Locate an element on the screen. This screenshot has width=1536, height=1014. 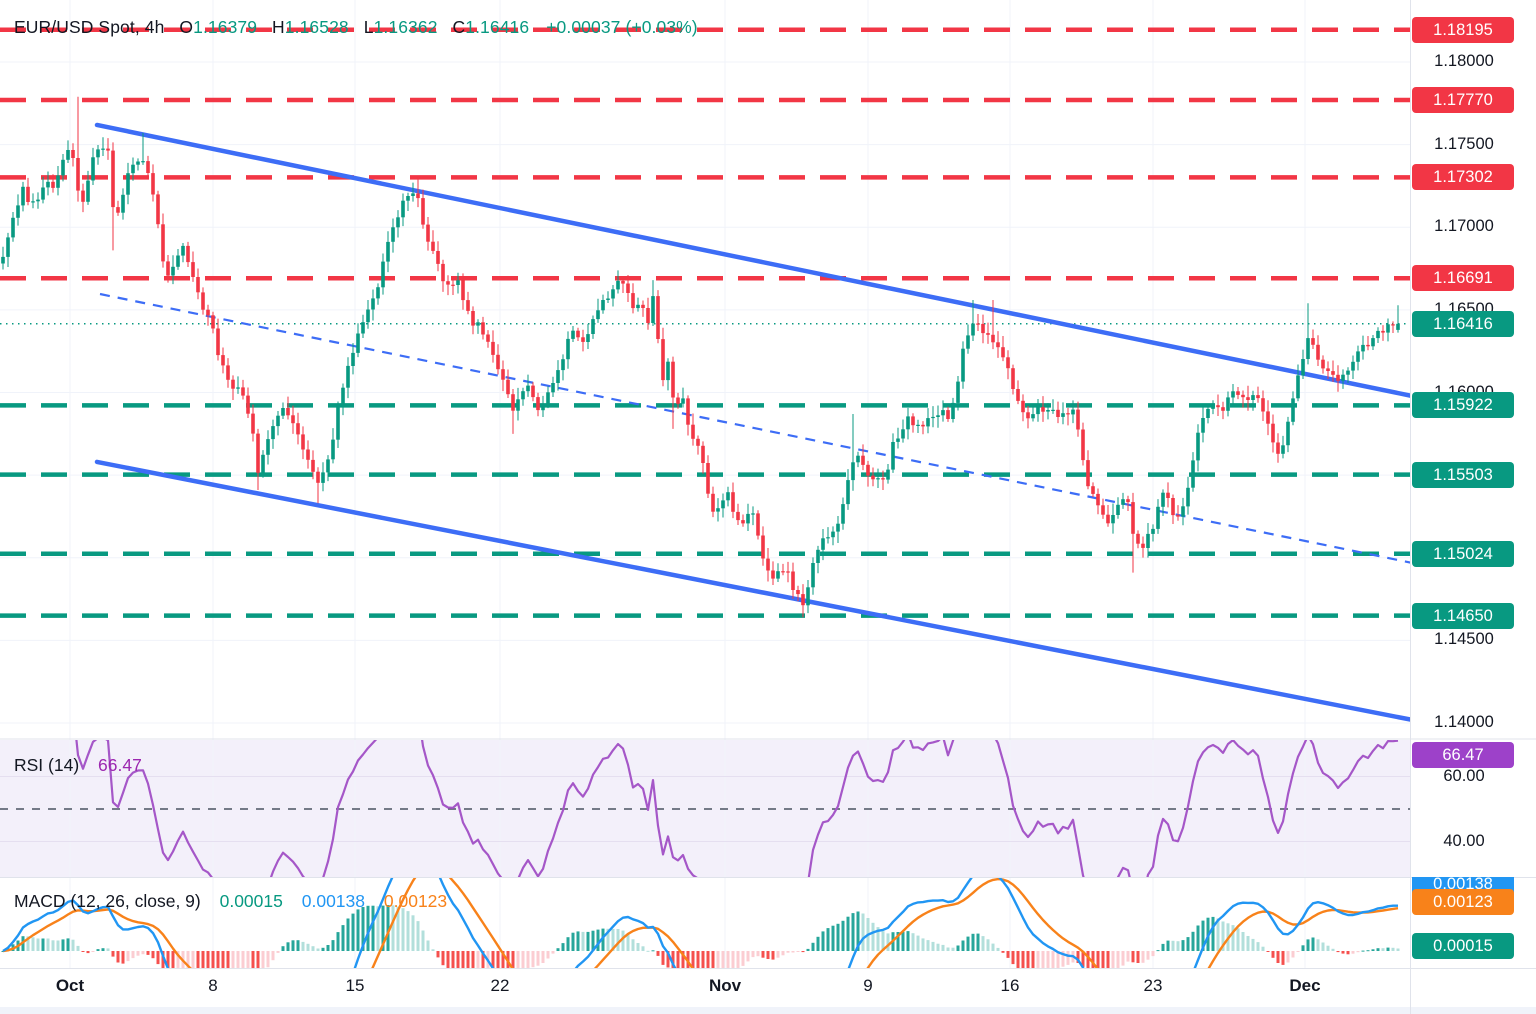
rsi-legend: RSI (14) 66.47 is located at coordinates (78, 765).